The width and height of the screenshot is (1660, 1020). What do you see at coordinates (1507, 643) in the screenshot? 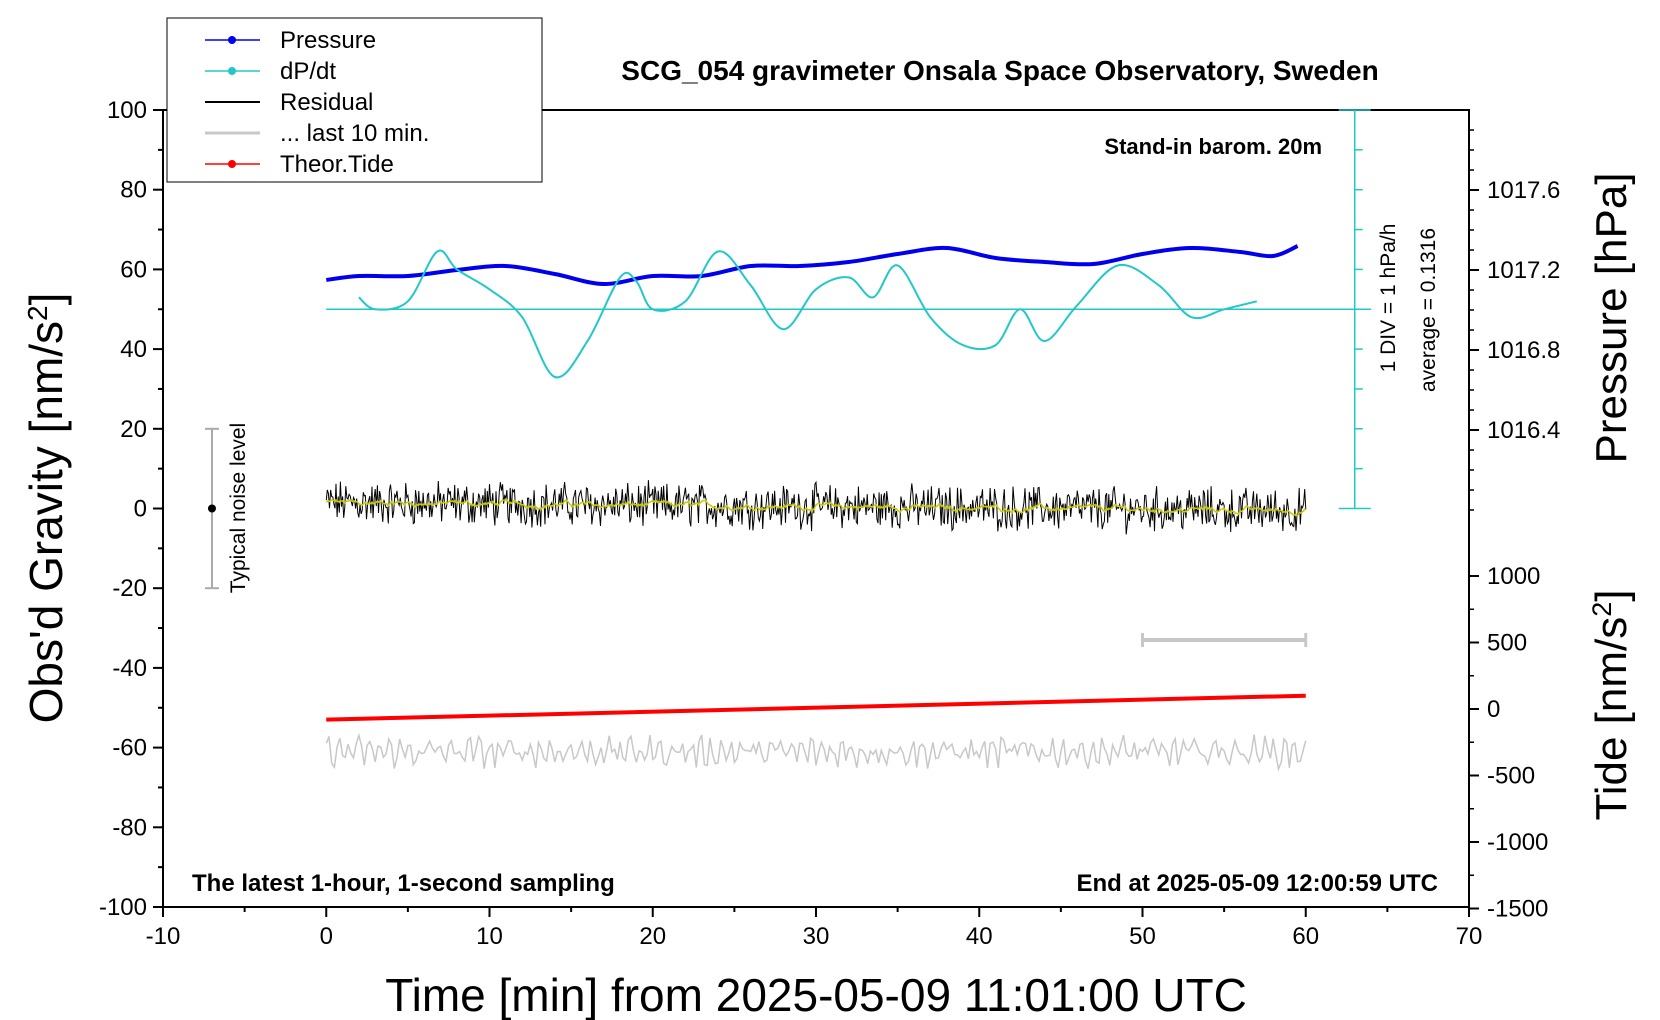
I see `tide-tick-label: 500` at bounding box center [1507, 643].